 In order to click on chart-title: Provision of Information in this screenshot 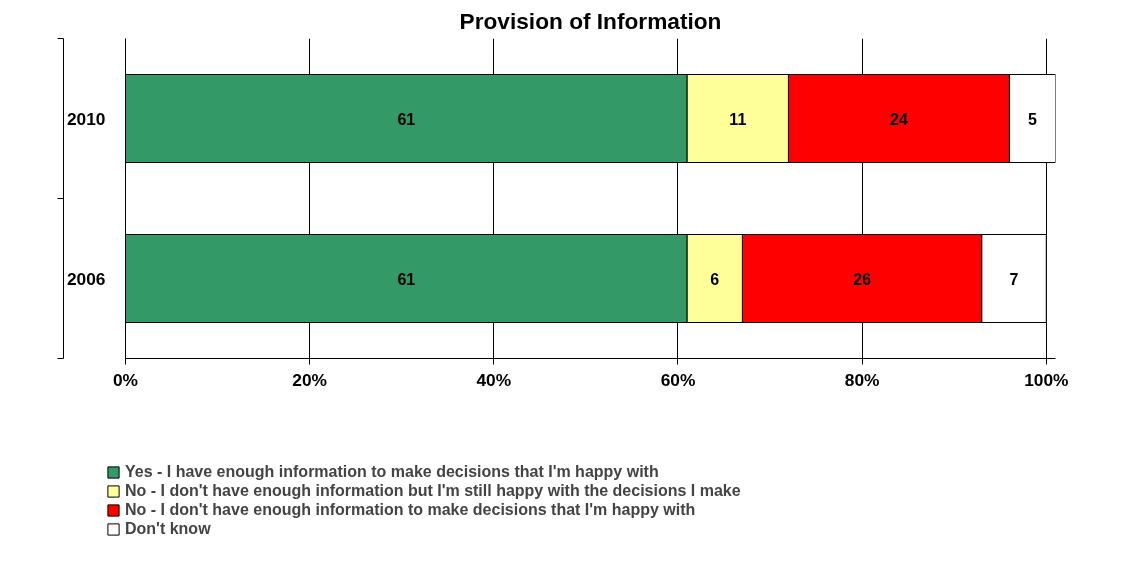, I will do `click(590, 20)`.